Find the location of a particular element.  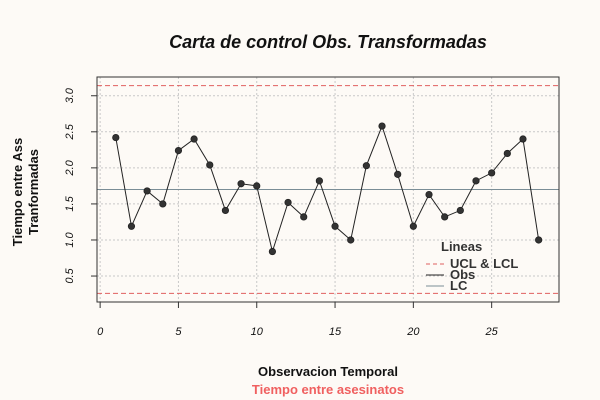

x-axis: 0 5 10 15 20 25 is located at coordinates (298, 320).